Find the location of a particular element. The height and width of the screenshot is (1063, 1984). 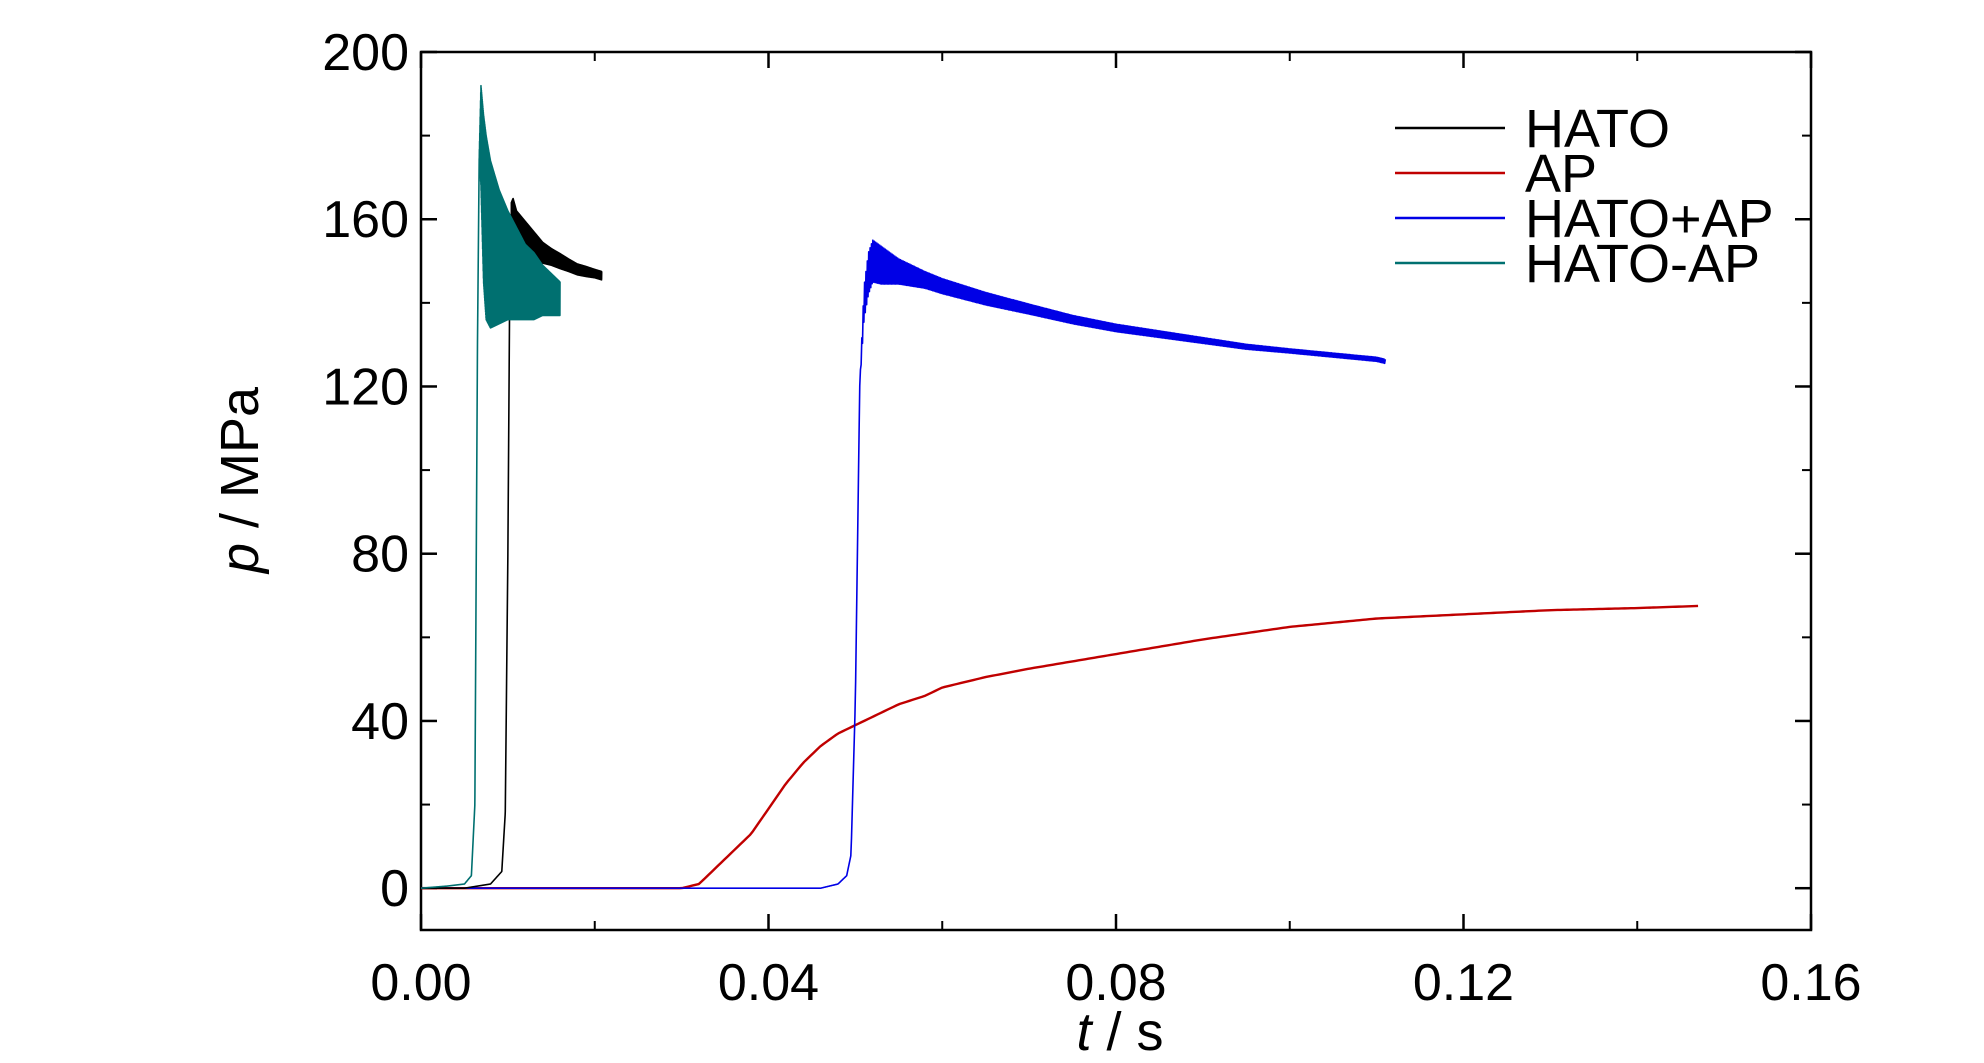

y-axis-unit: / MPa is located at coordinates (240, 464).